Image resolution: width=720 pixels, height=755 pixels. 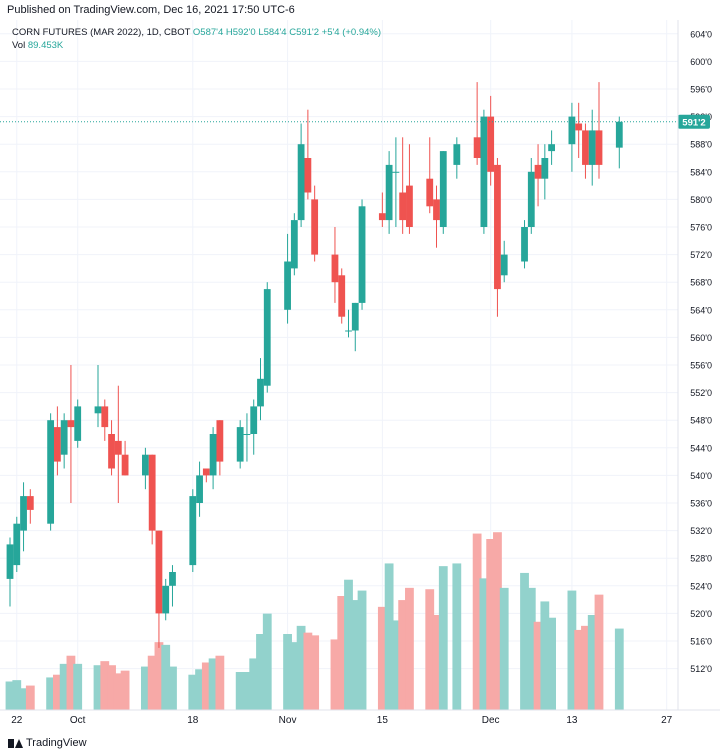 What do you see at coordinates (196, 45) in the screenshot?
I see `legend-volume-row: Vol 89.453K` at bounding box center [196, 45].